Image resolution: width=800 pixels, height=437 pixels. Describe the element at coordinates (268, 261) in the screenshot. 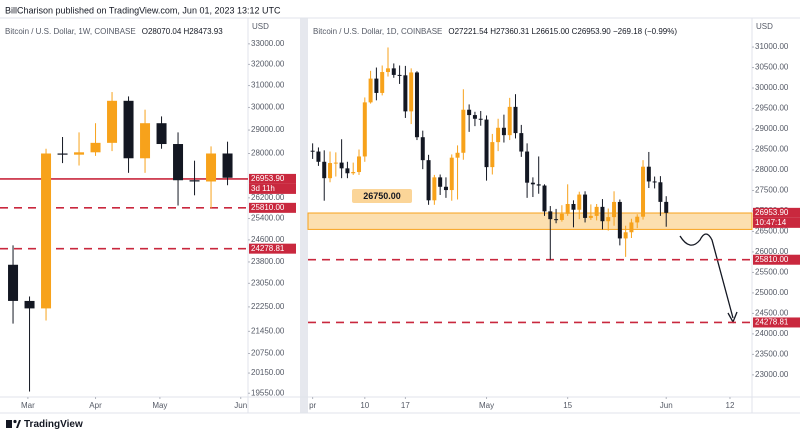

I see `y-tick-label: 23800.00` at that location.